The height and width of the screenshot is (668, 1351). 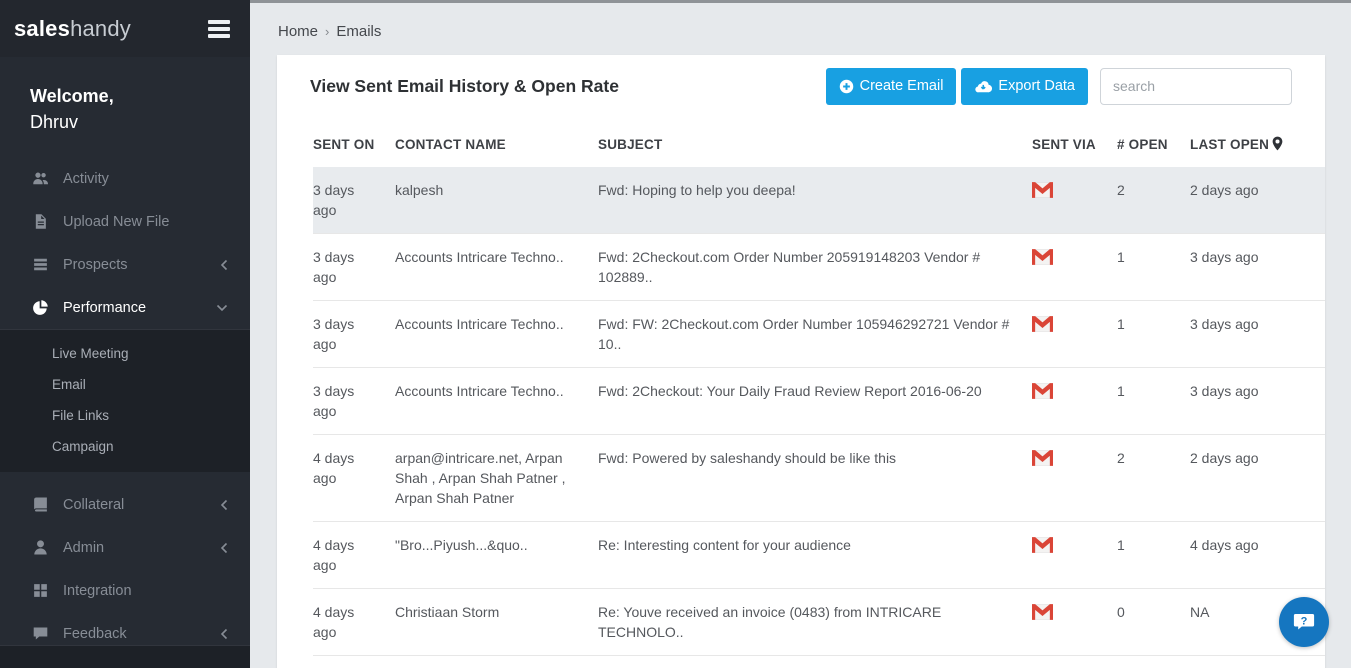 What do you see at coordinates (40, 505) in the screenshot?
I see `book-icon` at bounding box center [40, 505].